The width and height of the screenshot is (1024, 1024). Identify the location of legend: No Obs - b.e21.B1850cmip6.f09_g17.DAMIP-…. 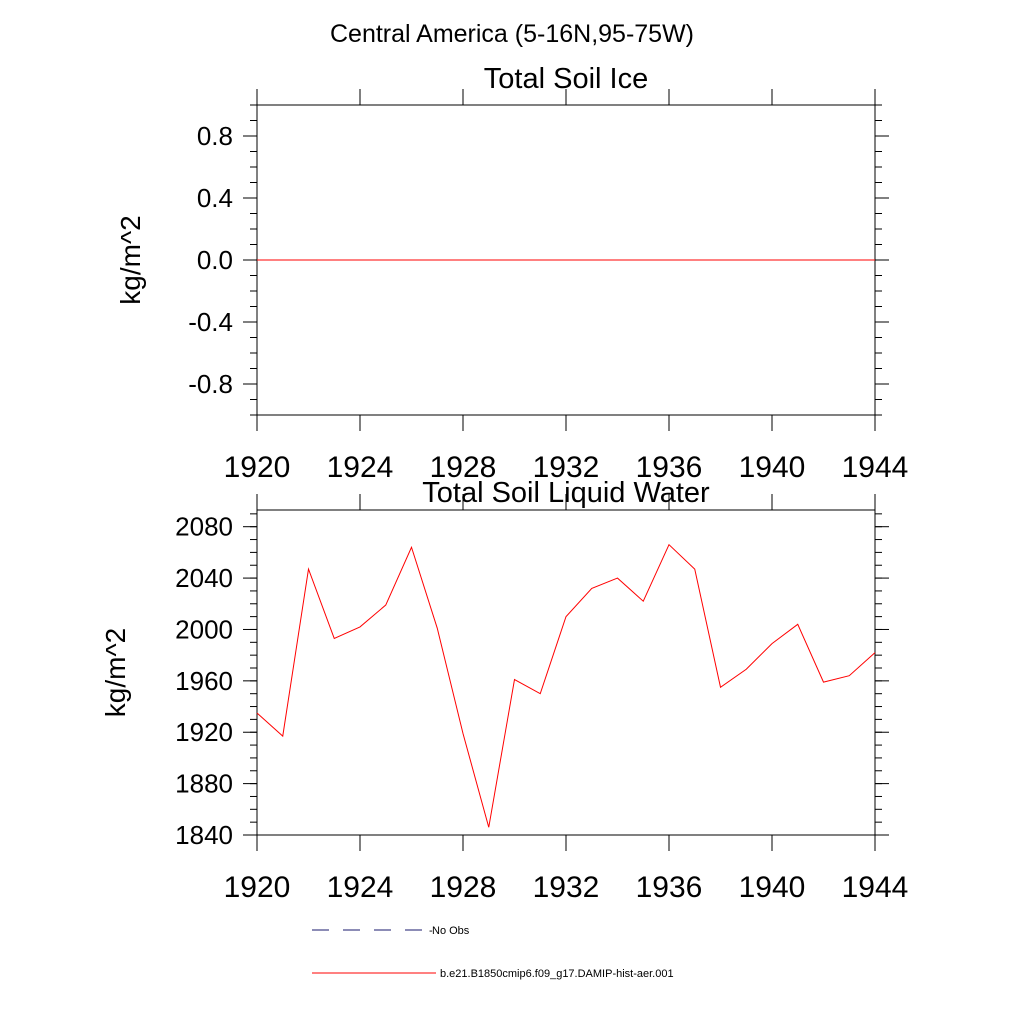
(493, 952).